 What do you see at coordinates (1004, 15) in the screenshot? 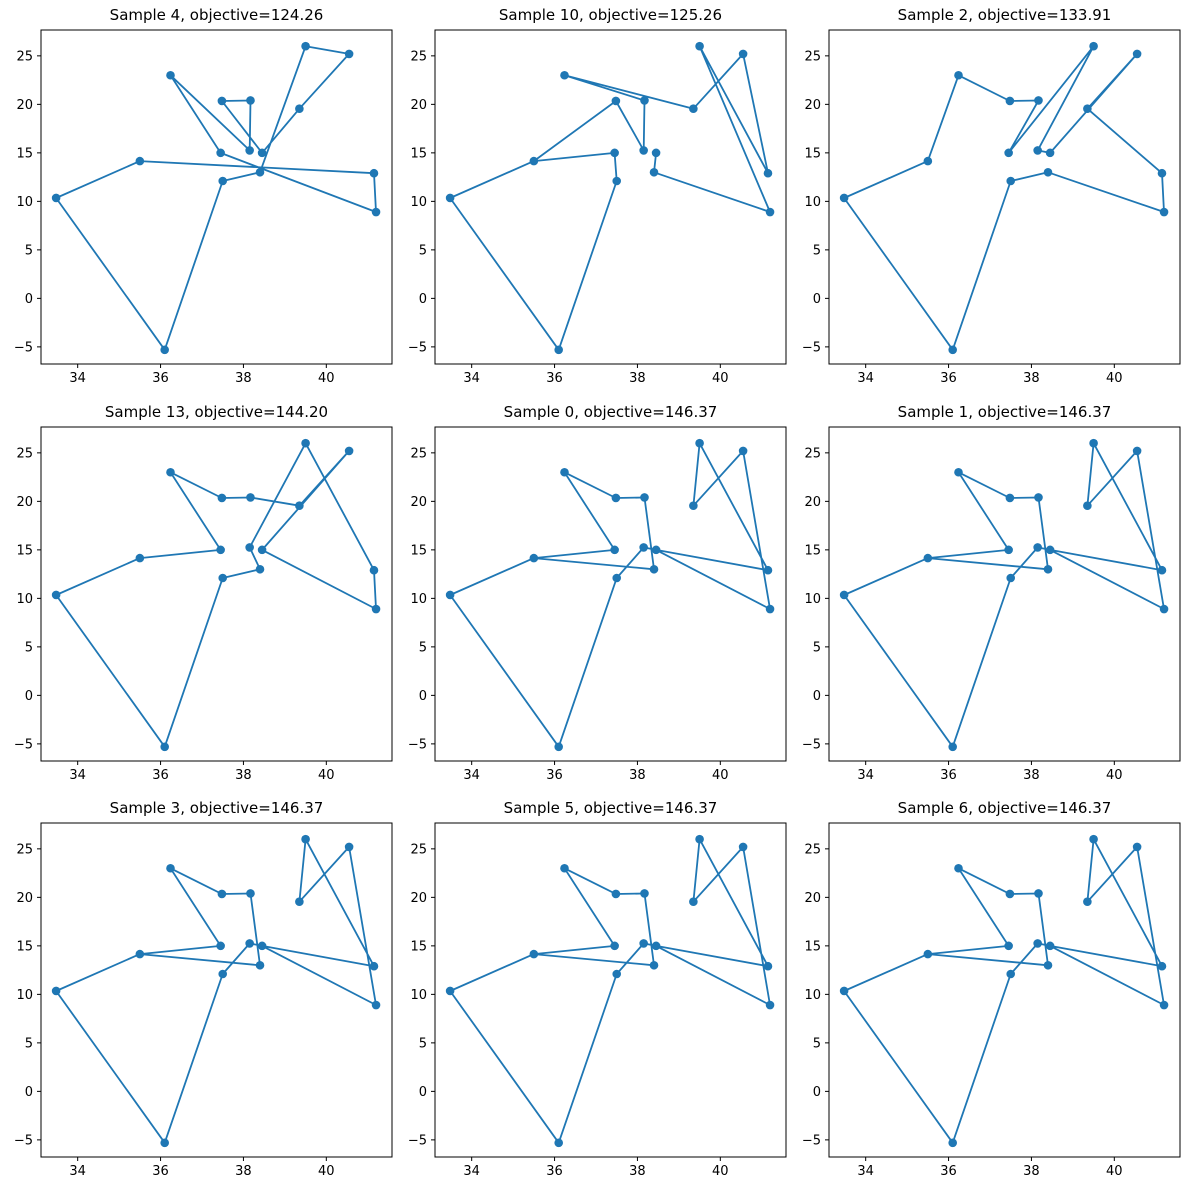
I see `plot-title: Sample 2, objective=133.91` at bounding box center [1004, 15].